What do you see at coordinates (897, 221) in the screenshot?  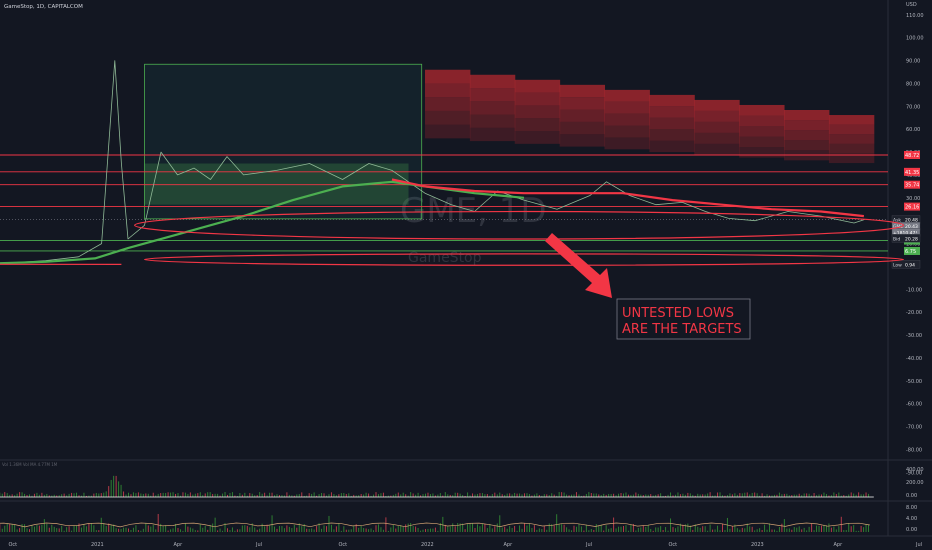 I see `price-tag-prefix: Ask` at bounding box center [897, 221].